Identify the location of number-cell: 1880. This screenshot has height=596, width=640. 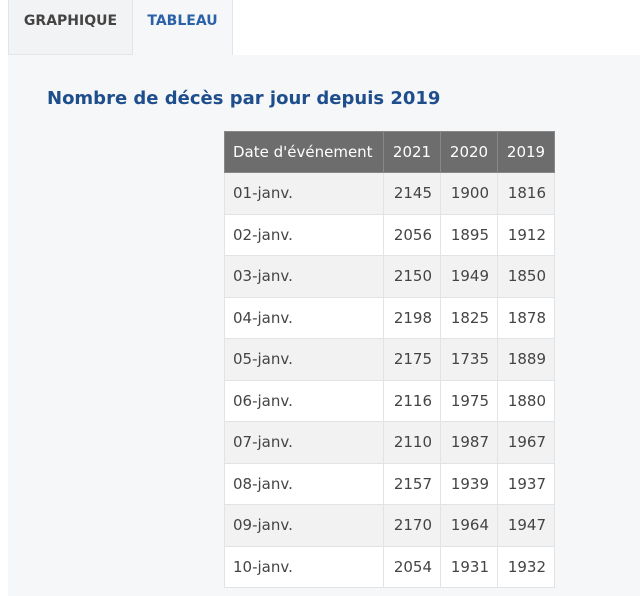
(526, 400).